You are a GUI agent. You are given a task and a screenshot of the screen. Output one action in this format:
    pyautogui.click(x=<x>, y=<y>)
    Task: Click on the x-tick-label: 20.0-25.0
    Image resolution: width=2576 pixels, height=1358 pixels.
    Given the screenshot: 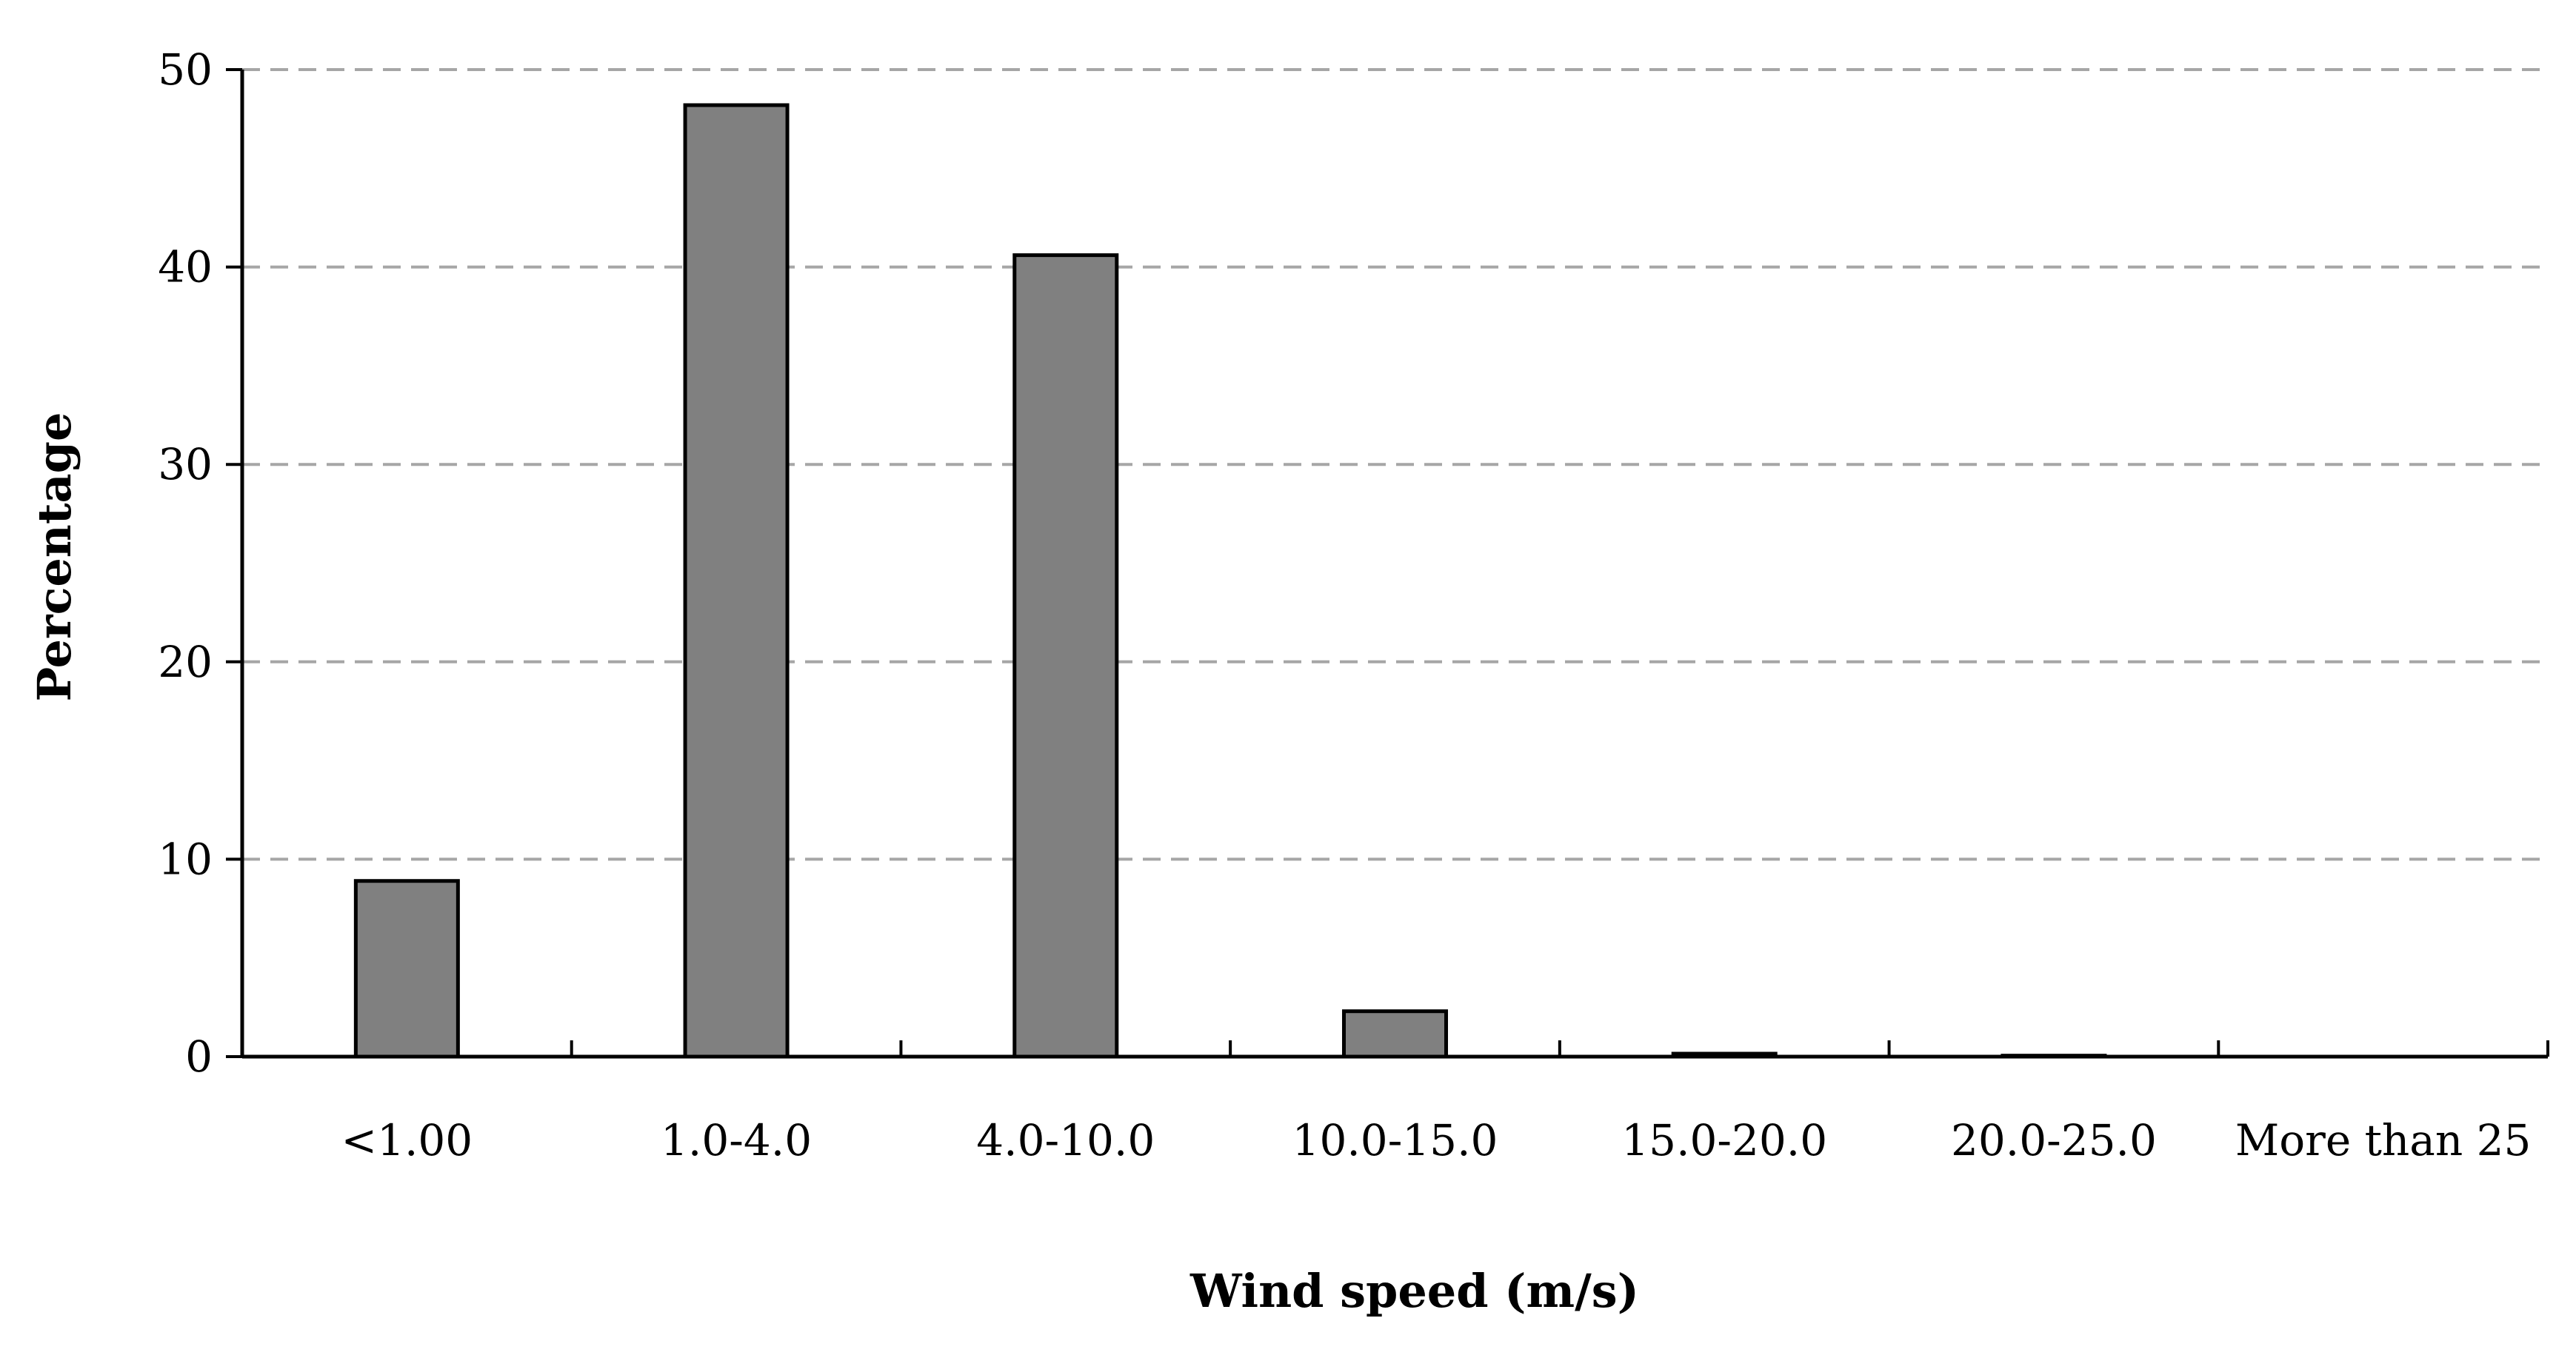 What is the action you would take?
    pyautogui.click(x=2054, y=1140)
    